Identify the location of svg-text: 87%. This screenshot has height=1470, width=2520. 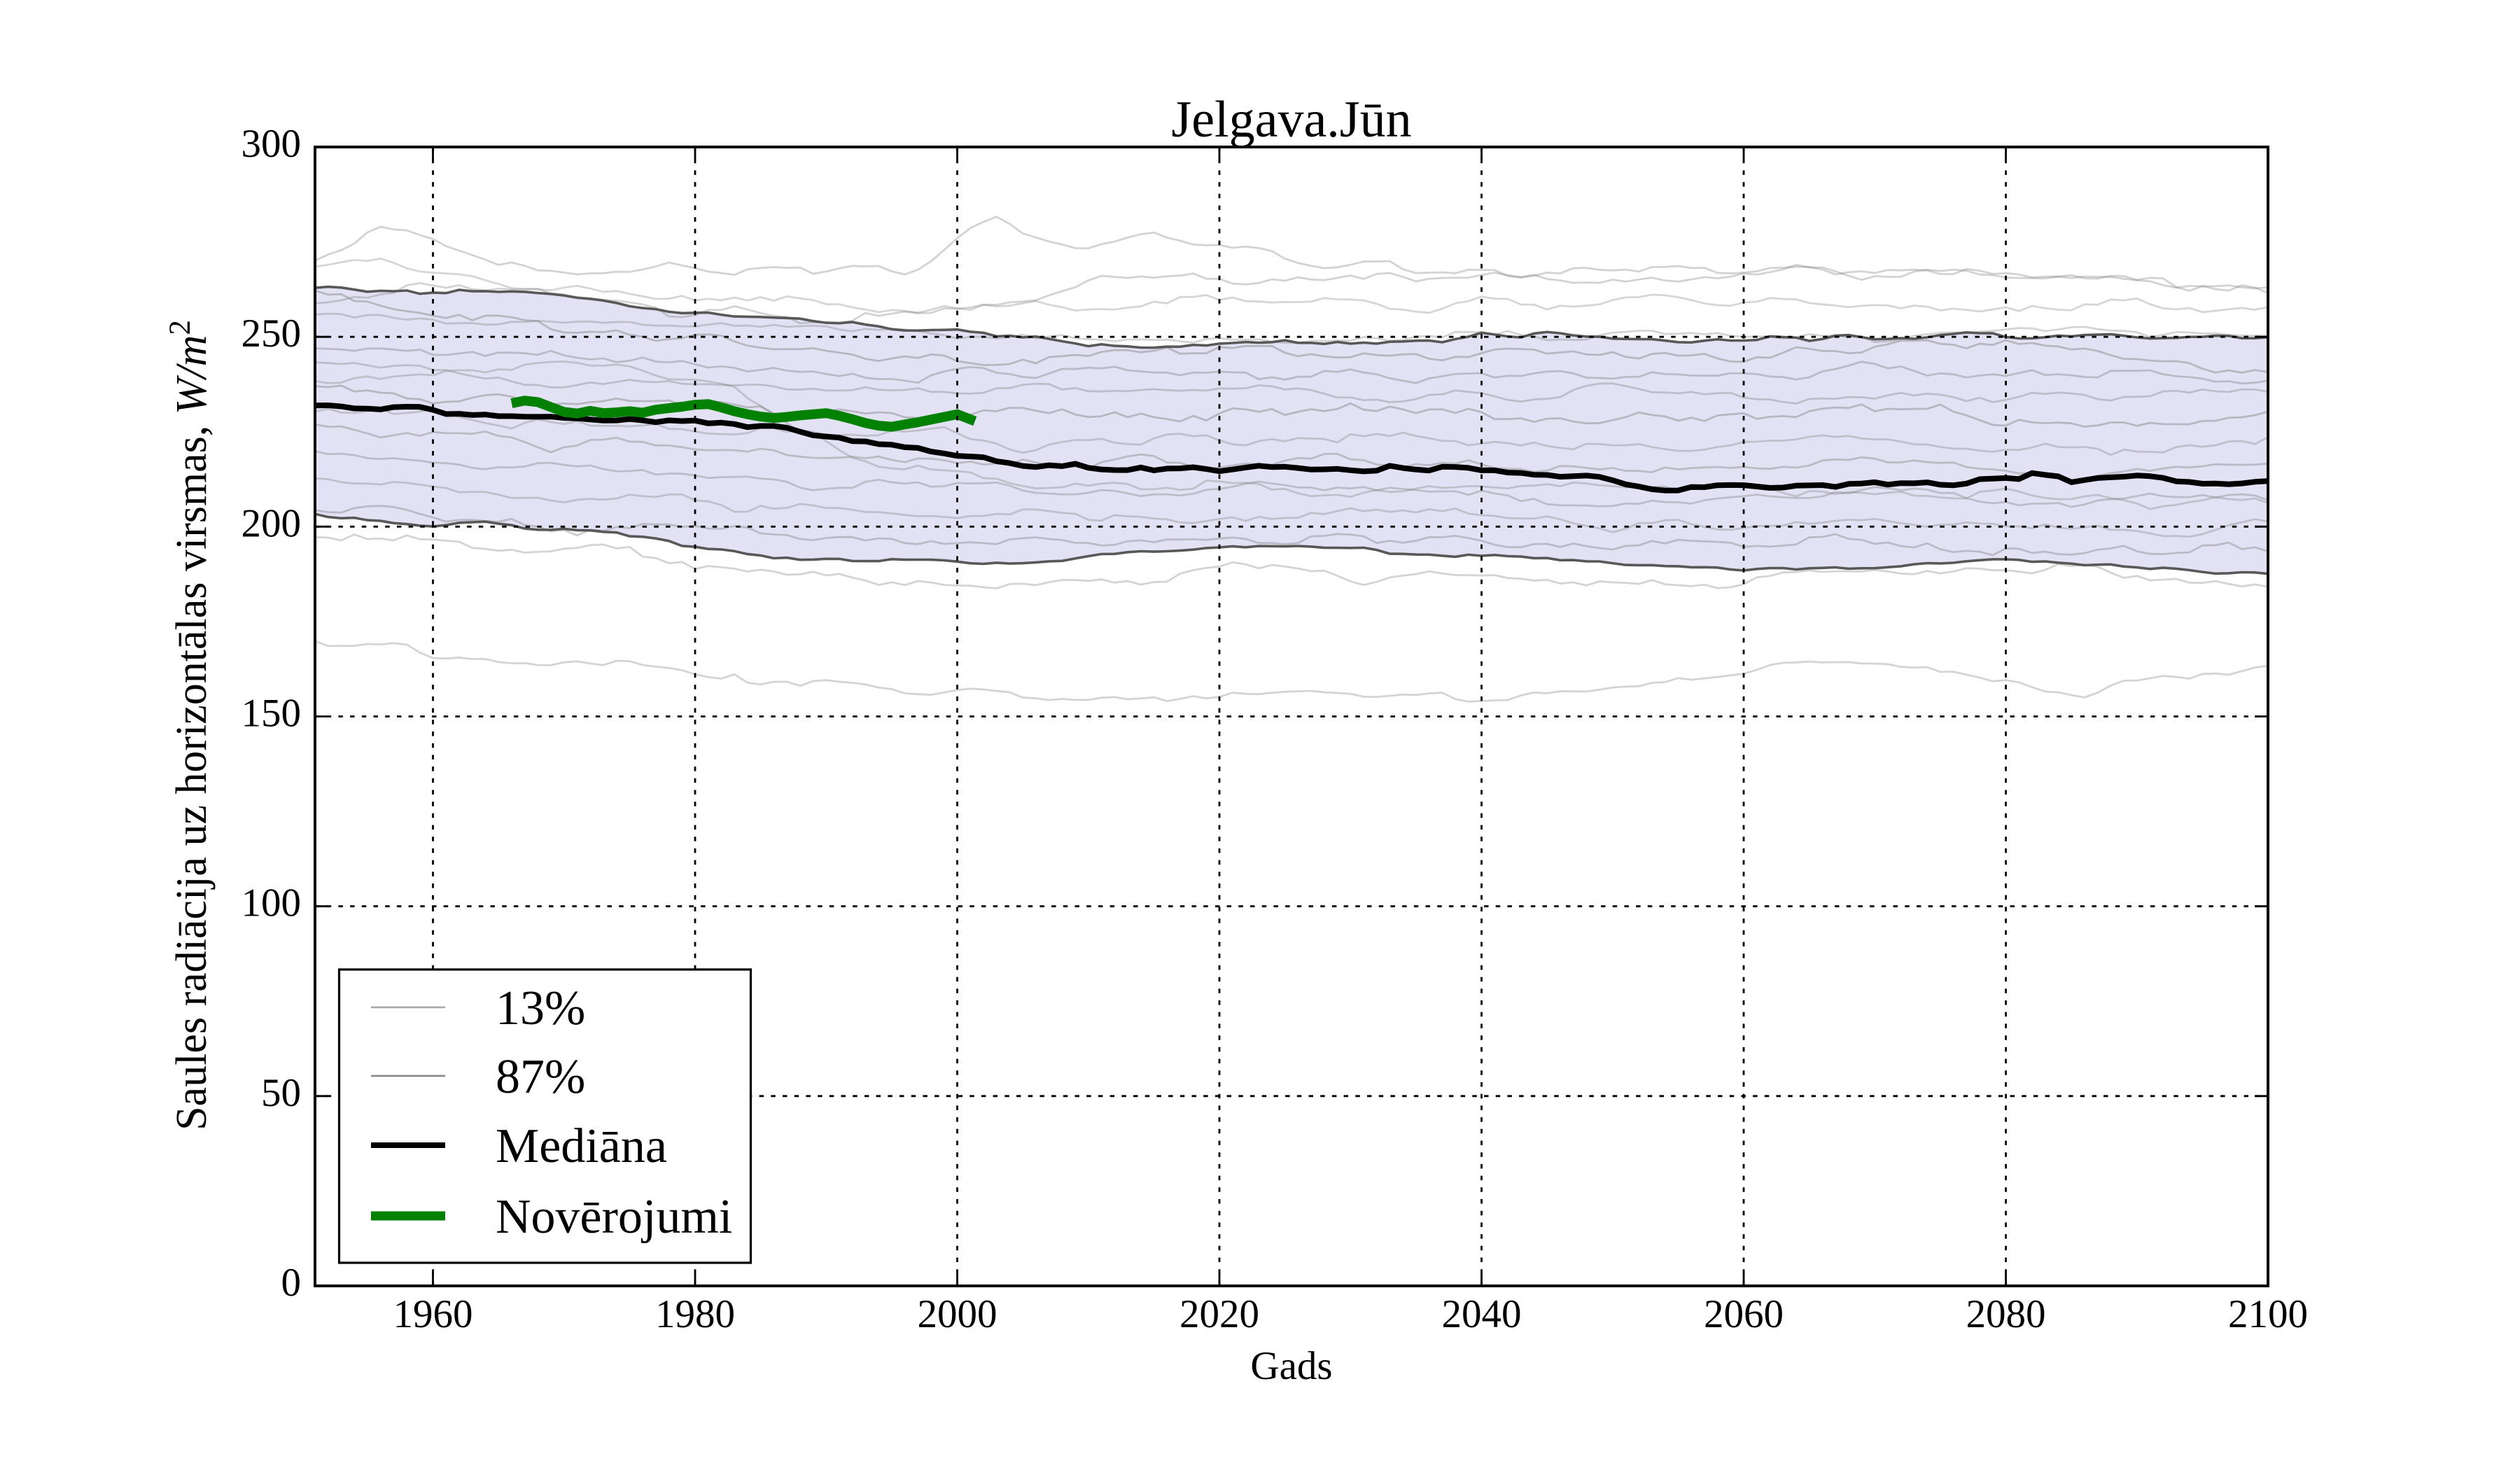
(540, 1077).